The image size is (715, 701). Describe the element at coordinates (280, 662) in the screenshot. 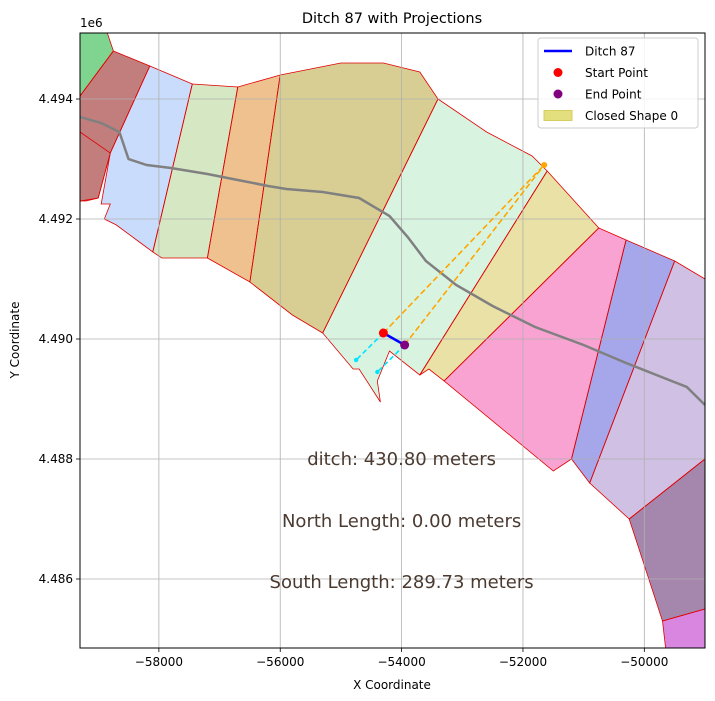

I see `x-tick-label-1: −56000` at that location.